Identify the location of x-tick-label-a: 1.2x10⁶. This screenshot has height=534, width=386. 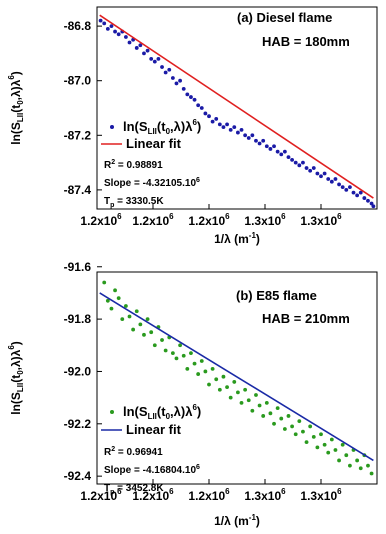
(153, 220).